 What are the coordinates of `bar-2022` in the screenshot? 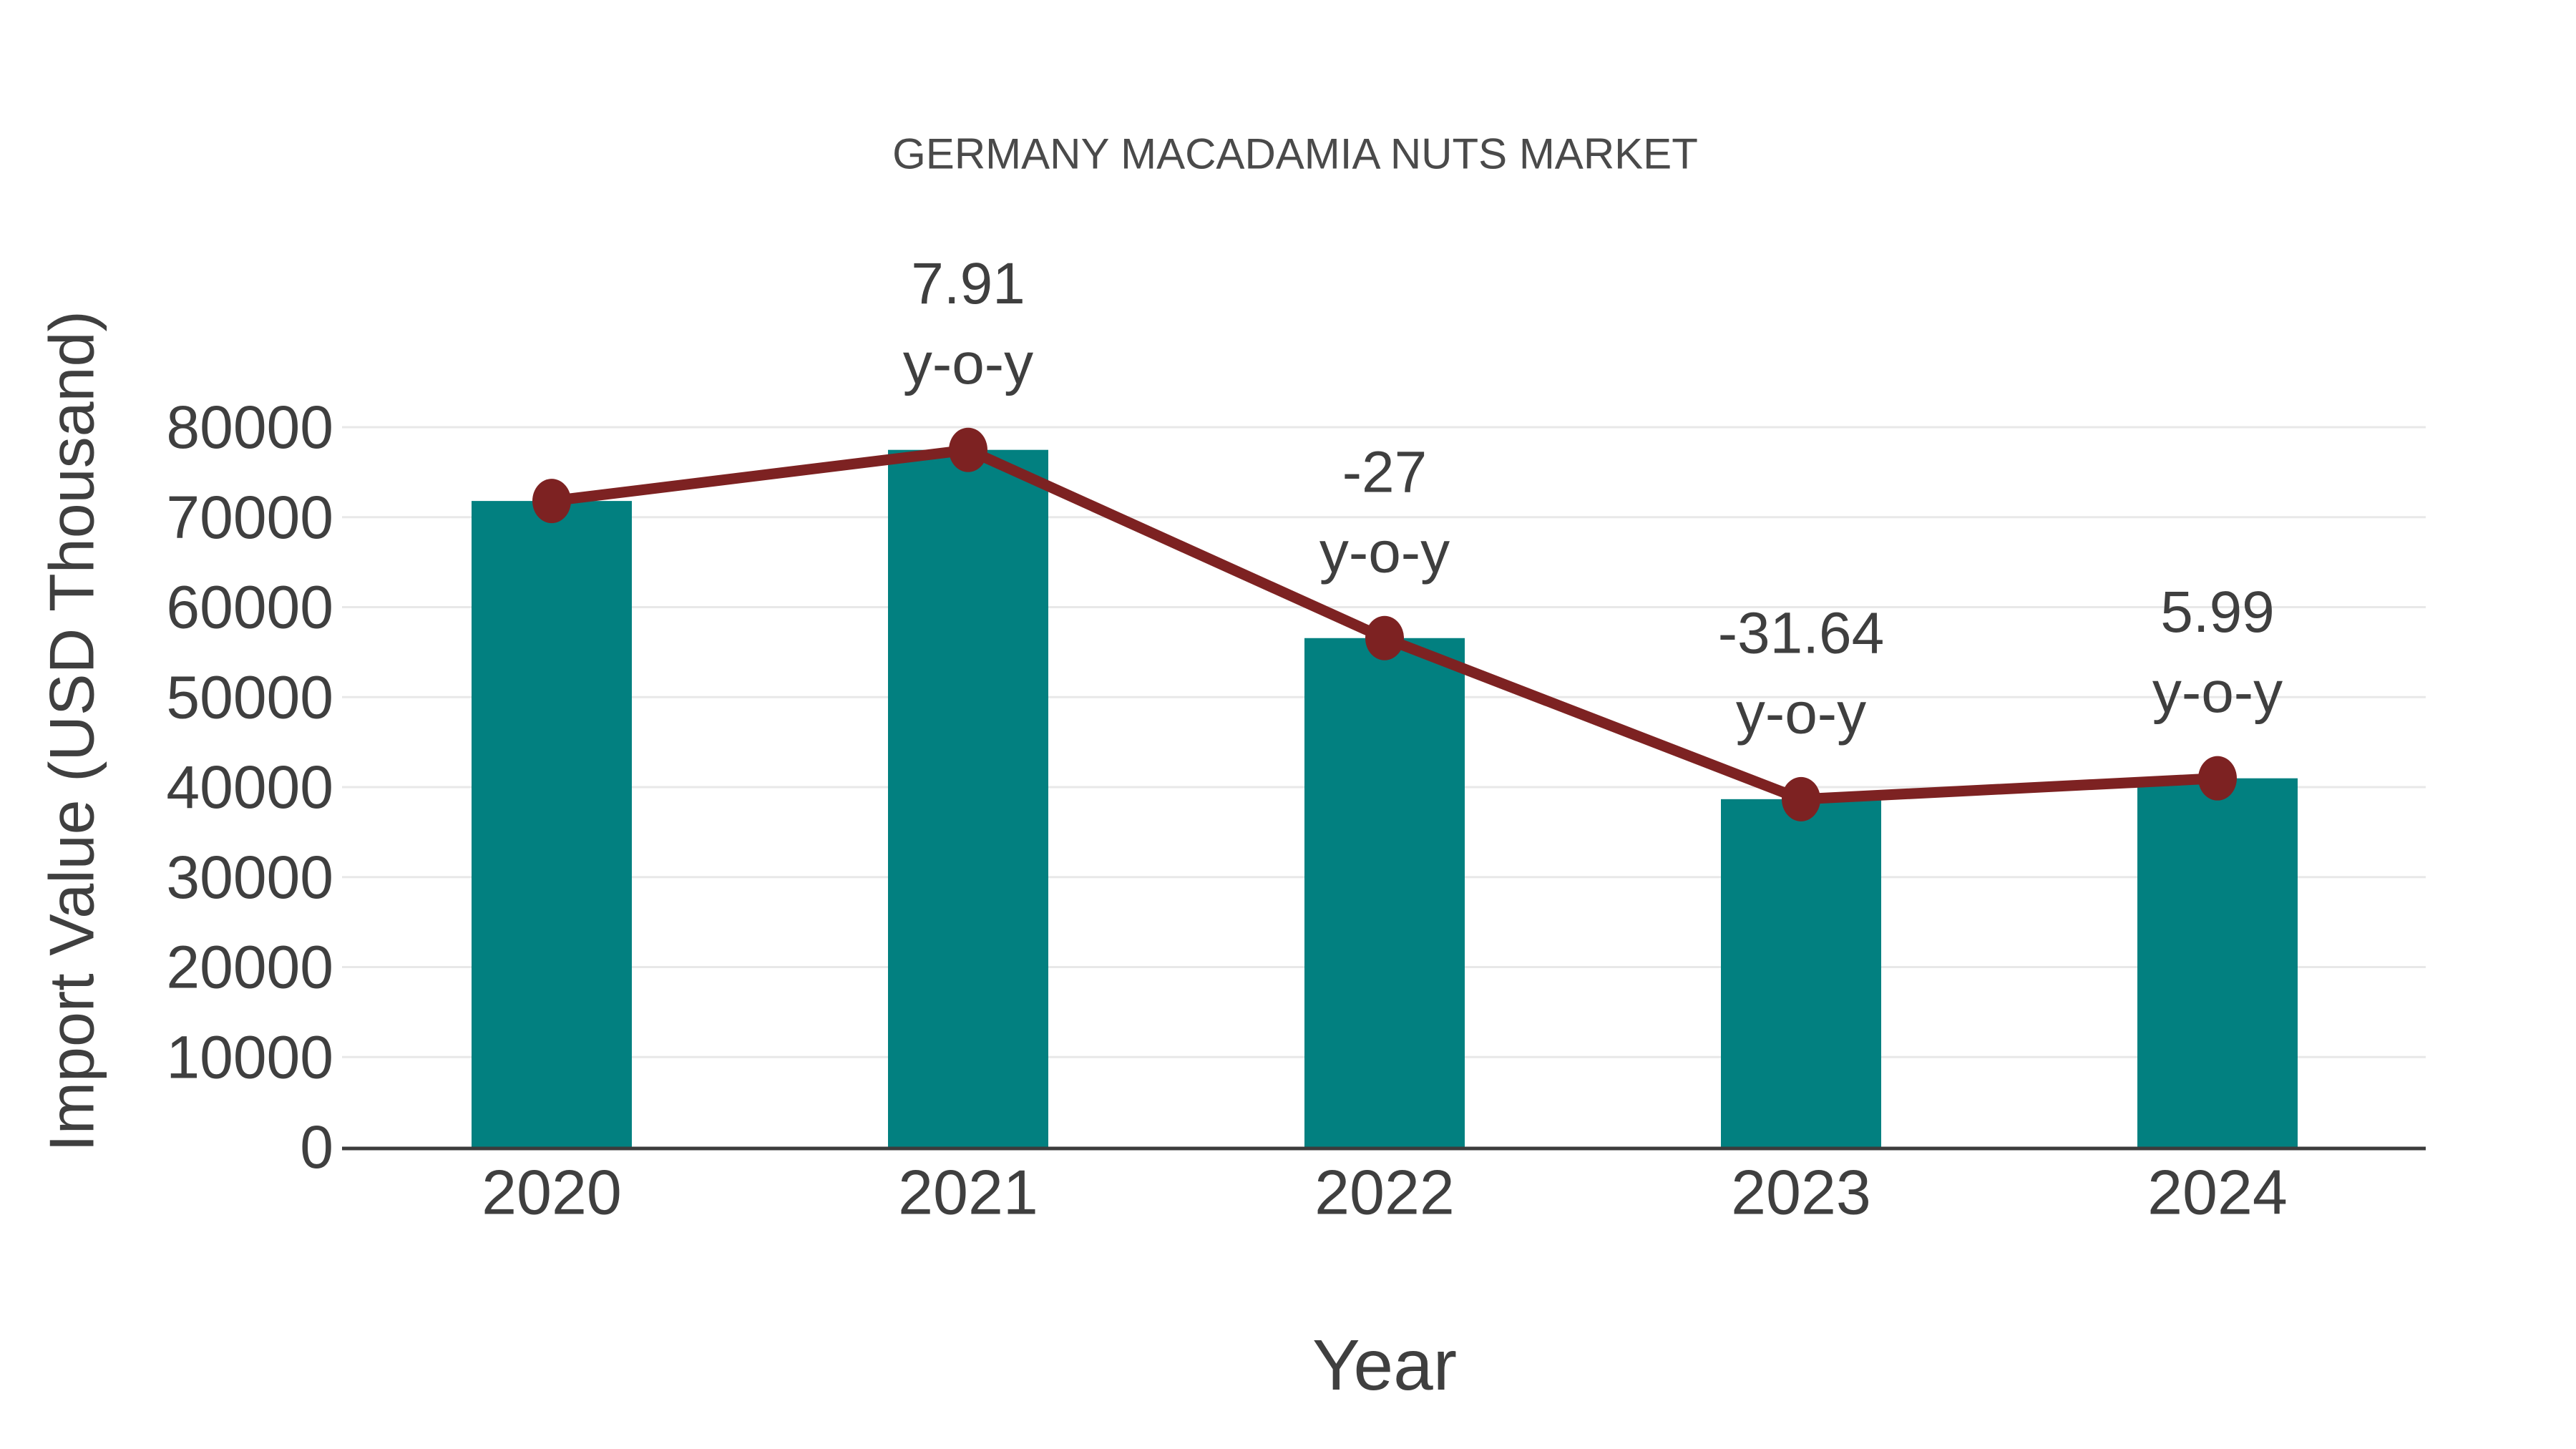 It's located at (1384, 892).